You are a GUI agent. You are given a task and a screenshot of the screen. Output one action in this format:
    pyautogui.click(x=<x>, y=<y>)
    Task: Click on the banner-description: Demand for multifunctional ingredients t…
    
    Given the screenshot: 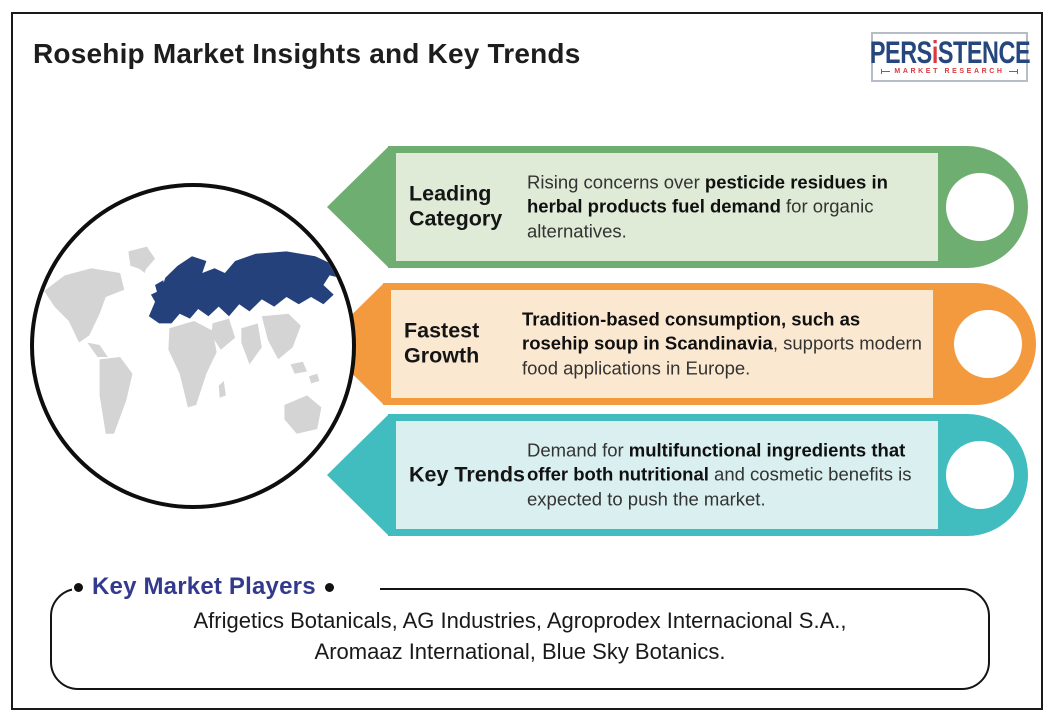 What is the action you would take?
    pyautogui.click(x=719, y=474)
    